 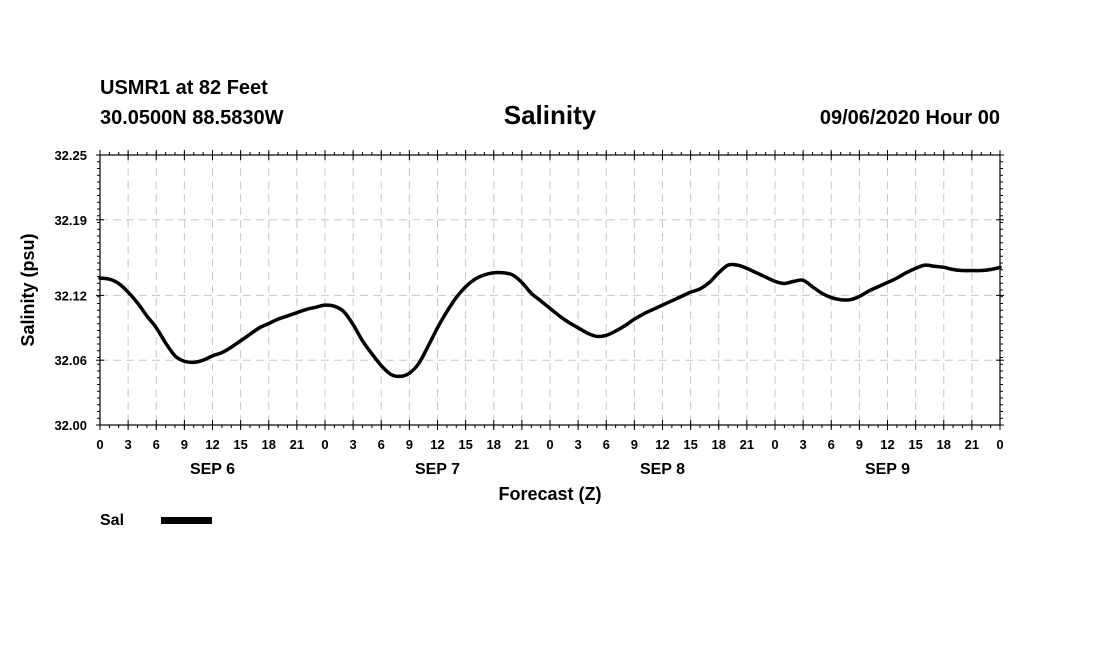 What do you see at coordinates (28, 289) in the screenshot?
I see `y-axis-label: Salinity (psu)` at bounding box center [28, 289].